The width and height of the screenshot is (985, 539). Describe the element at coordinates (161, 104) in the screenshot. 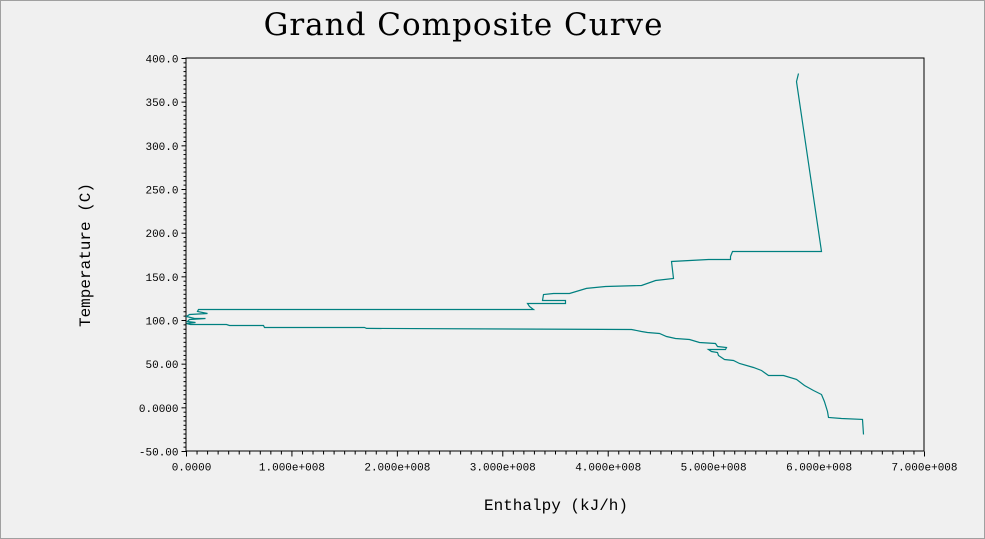

I see `y-tick-label: 350.0` at that location.